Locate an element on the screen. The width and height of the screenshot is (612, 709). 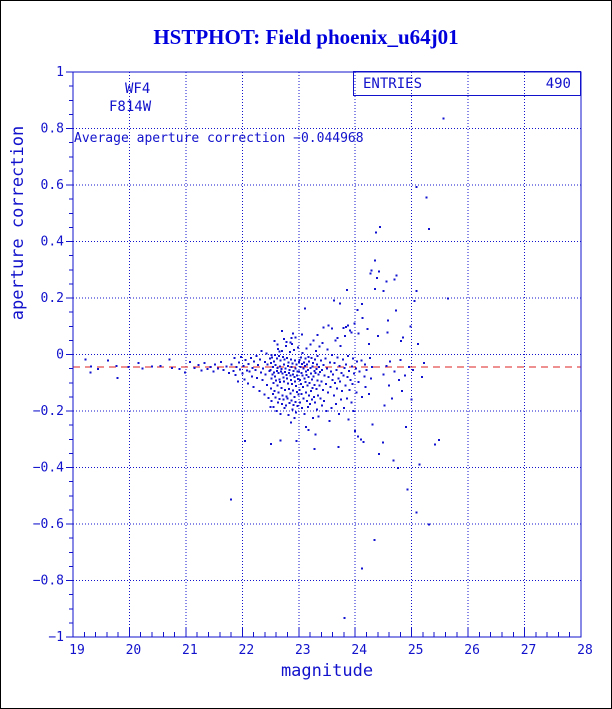
x-tick-label: 22 is located at coordinates (247, 650).